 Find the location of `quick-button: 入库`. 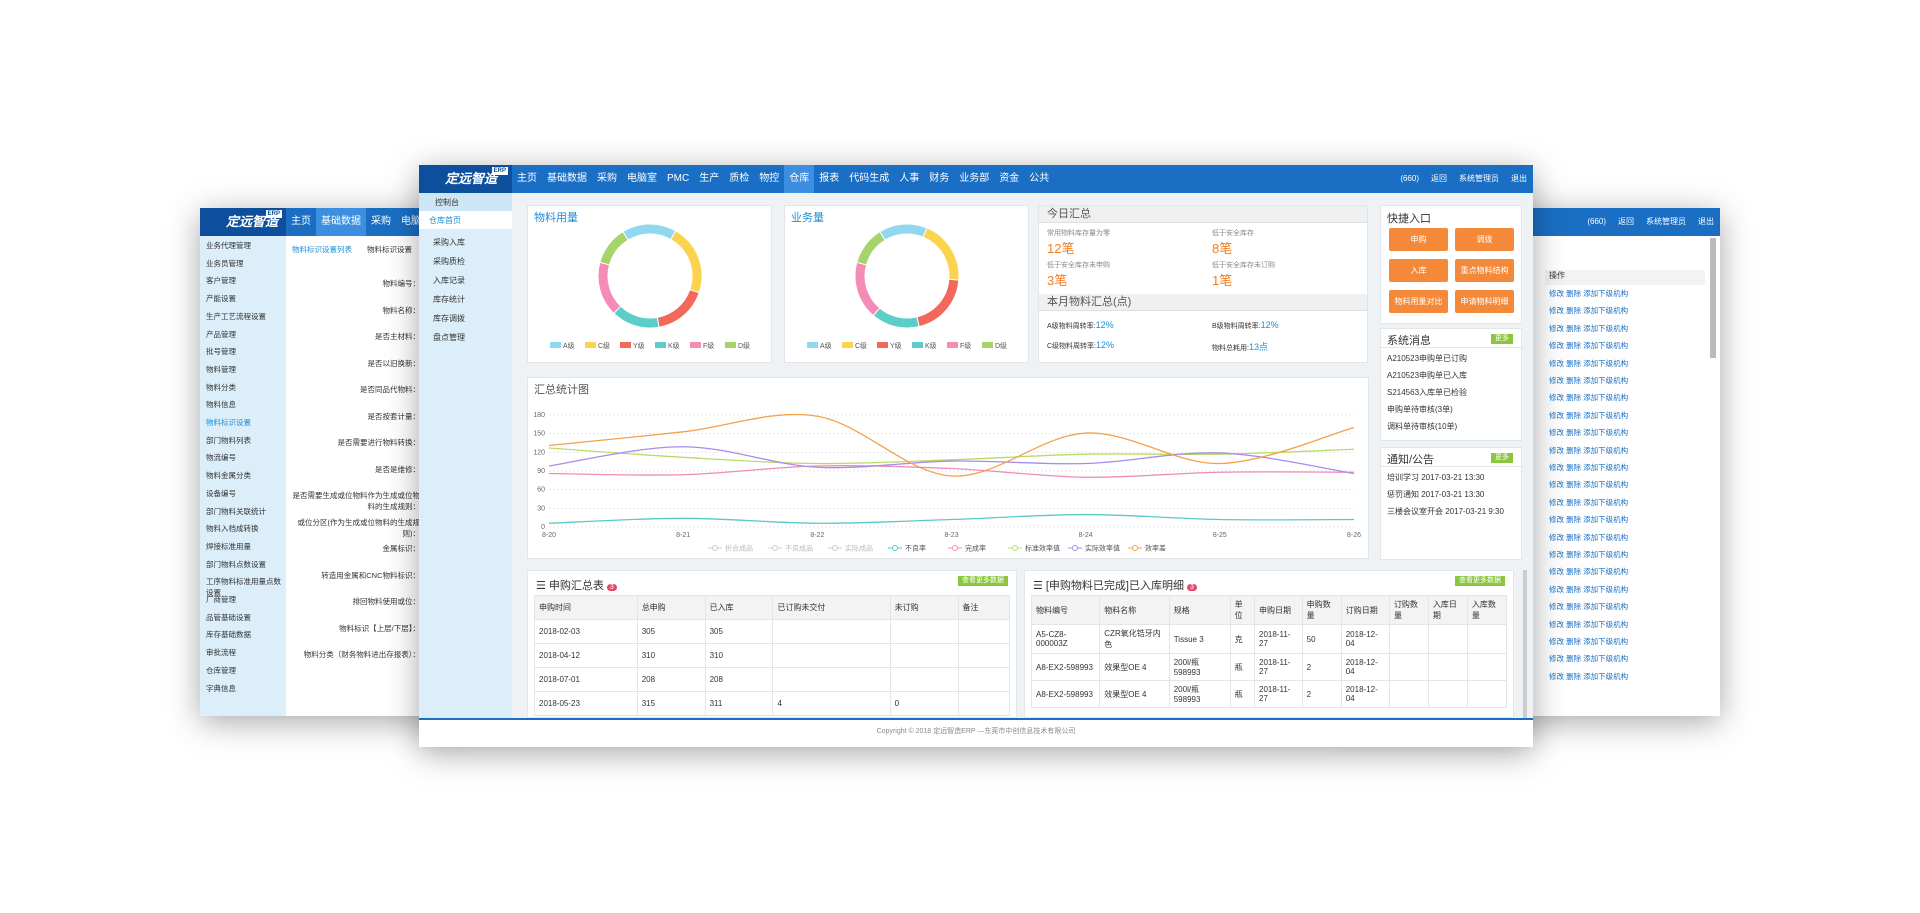

quick-button: 入库 is located at coordinates (1418, 270).